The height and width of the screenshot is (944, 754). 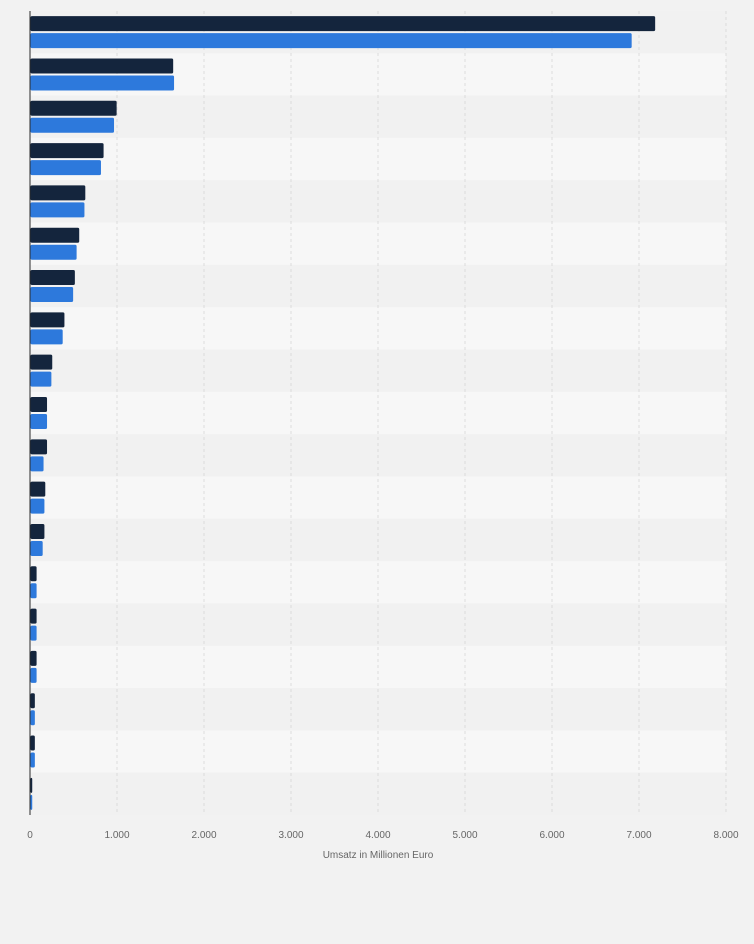 What do you see at coordinates (203, 835) in the screenshot?
I see `x-tick-label: 2.000` at bounding box center [203, 835].